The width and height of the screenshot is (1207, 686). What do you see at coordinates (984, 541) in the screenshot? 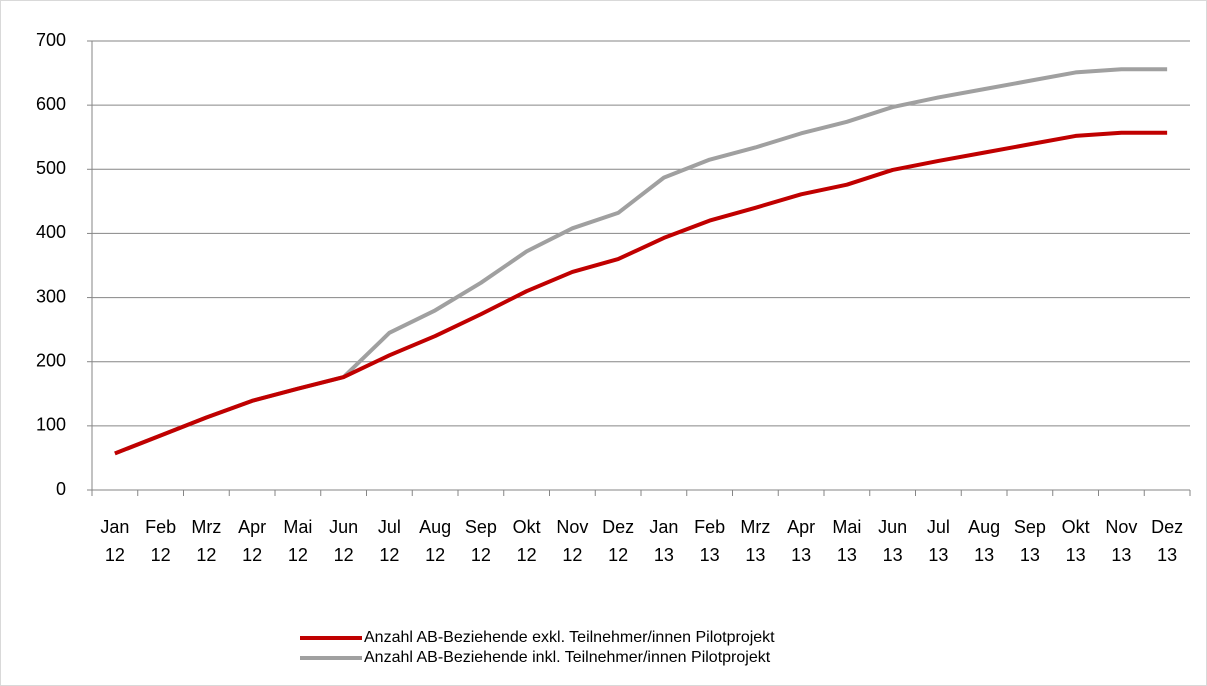
I see `x-tick-label: Aug 13` at bounding box center [984, 541].